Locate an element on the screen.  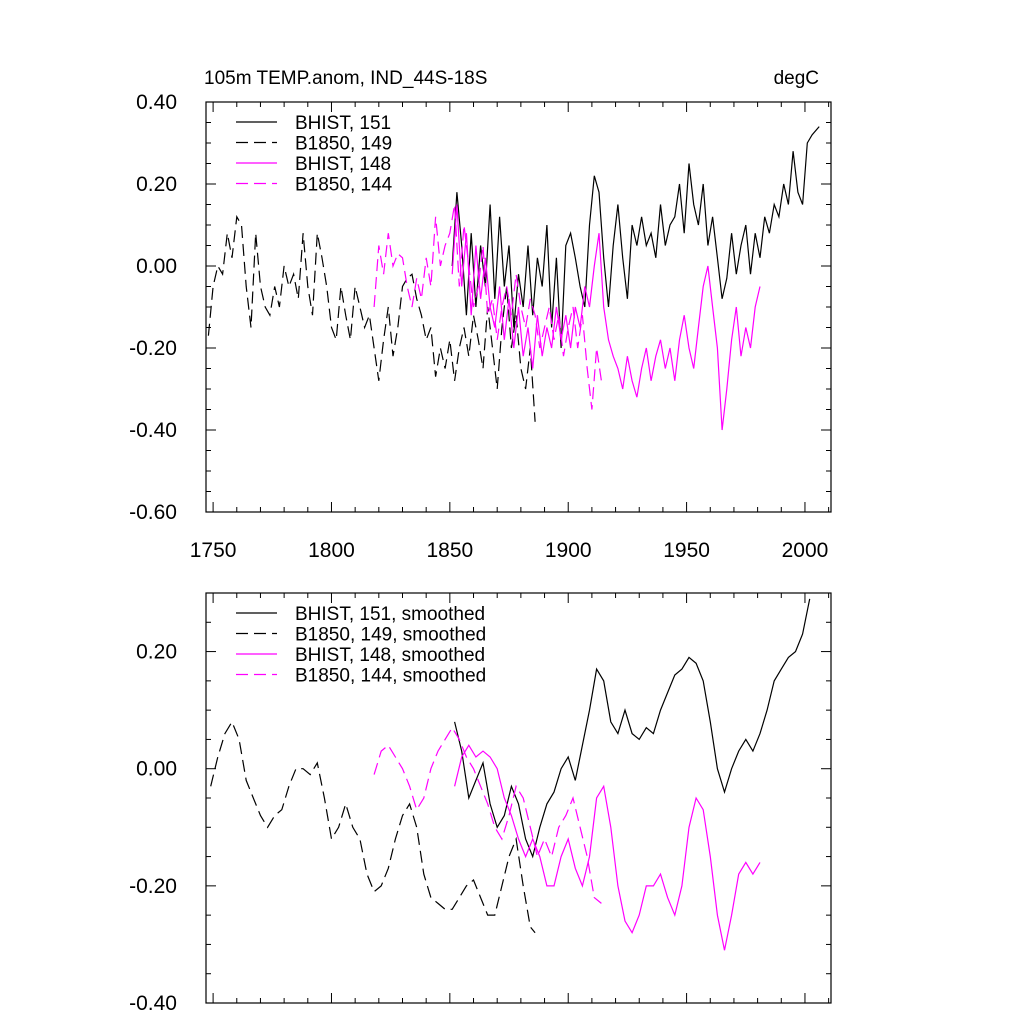
units-label: degC is located at coordinates (796, 78).